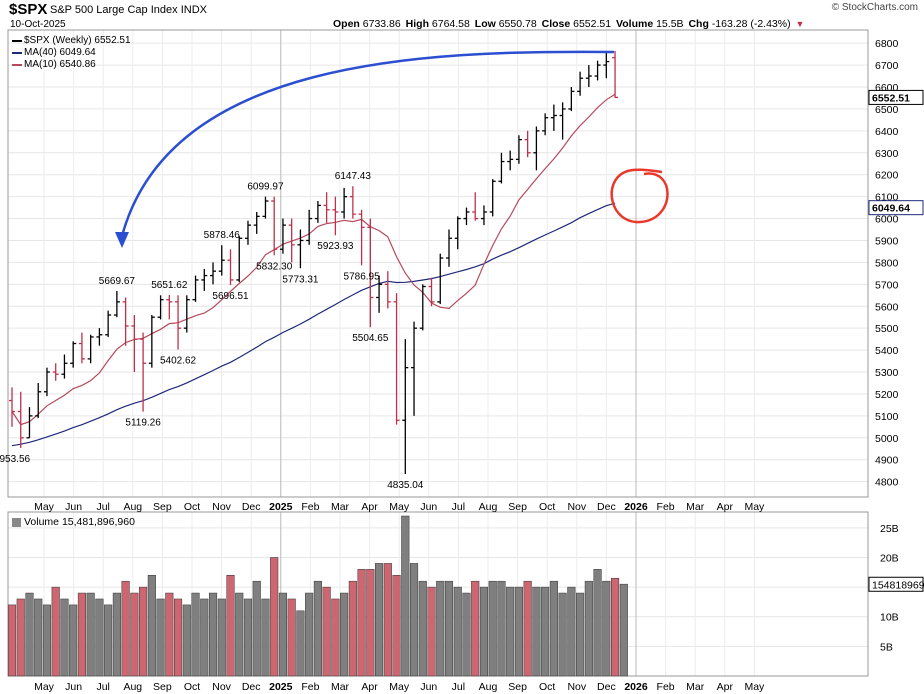  I want to click on price-tick-label: 5900, so click(887, 241).